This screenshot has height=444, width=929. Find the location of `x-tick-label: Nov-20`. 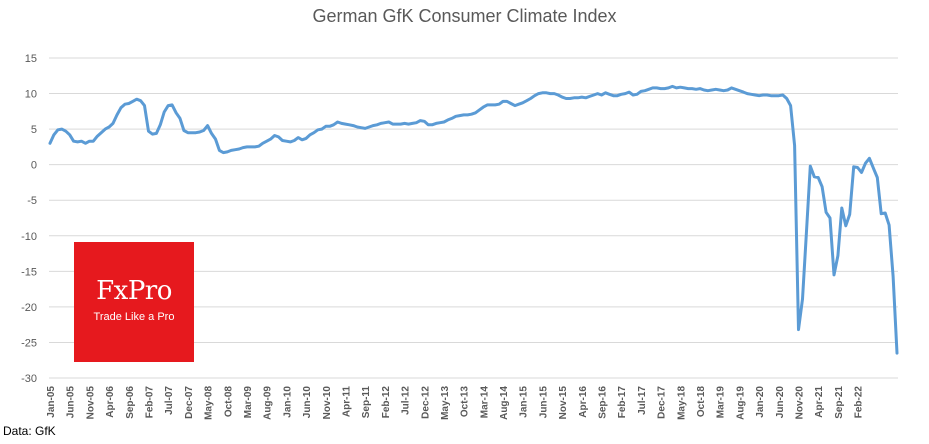

x-tick-label: Nov-20 is located at coordinates (800, 403).